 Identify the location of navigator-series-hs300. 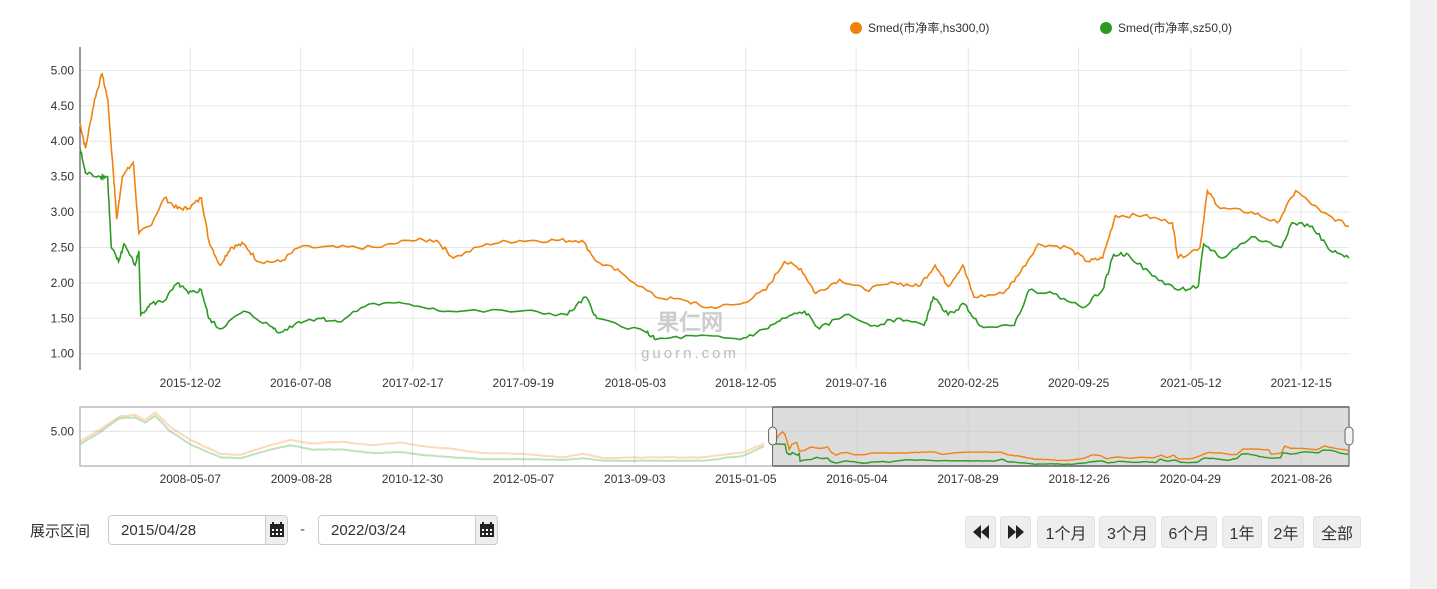
(1060, 446).